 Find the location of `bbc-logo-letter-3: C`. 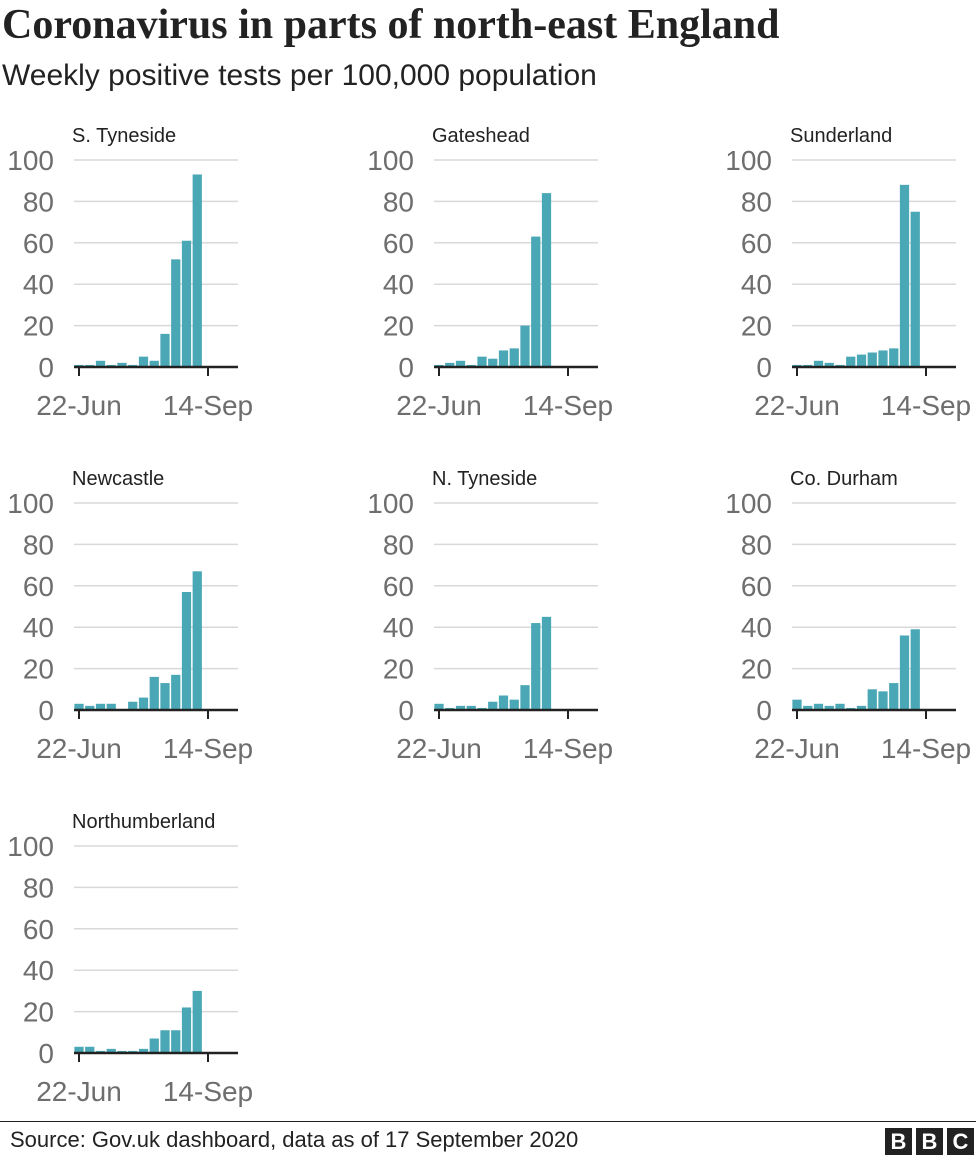

bbc-logo-letter-3: C is located at coordinates (960, 1141).